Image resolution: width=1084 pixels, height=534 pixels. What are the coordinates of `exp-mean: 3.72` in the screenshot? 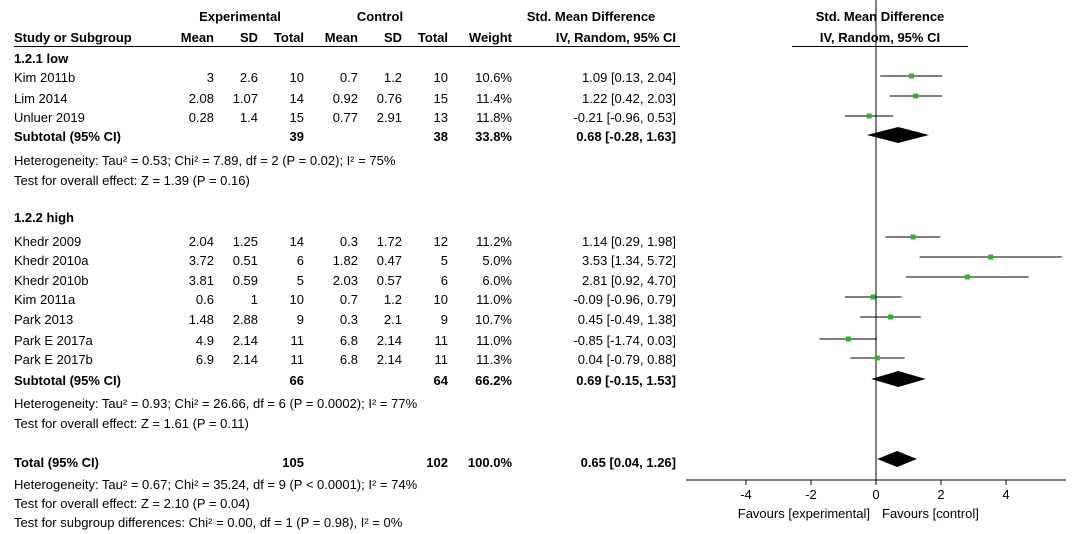 It's located at (201, 260).